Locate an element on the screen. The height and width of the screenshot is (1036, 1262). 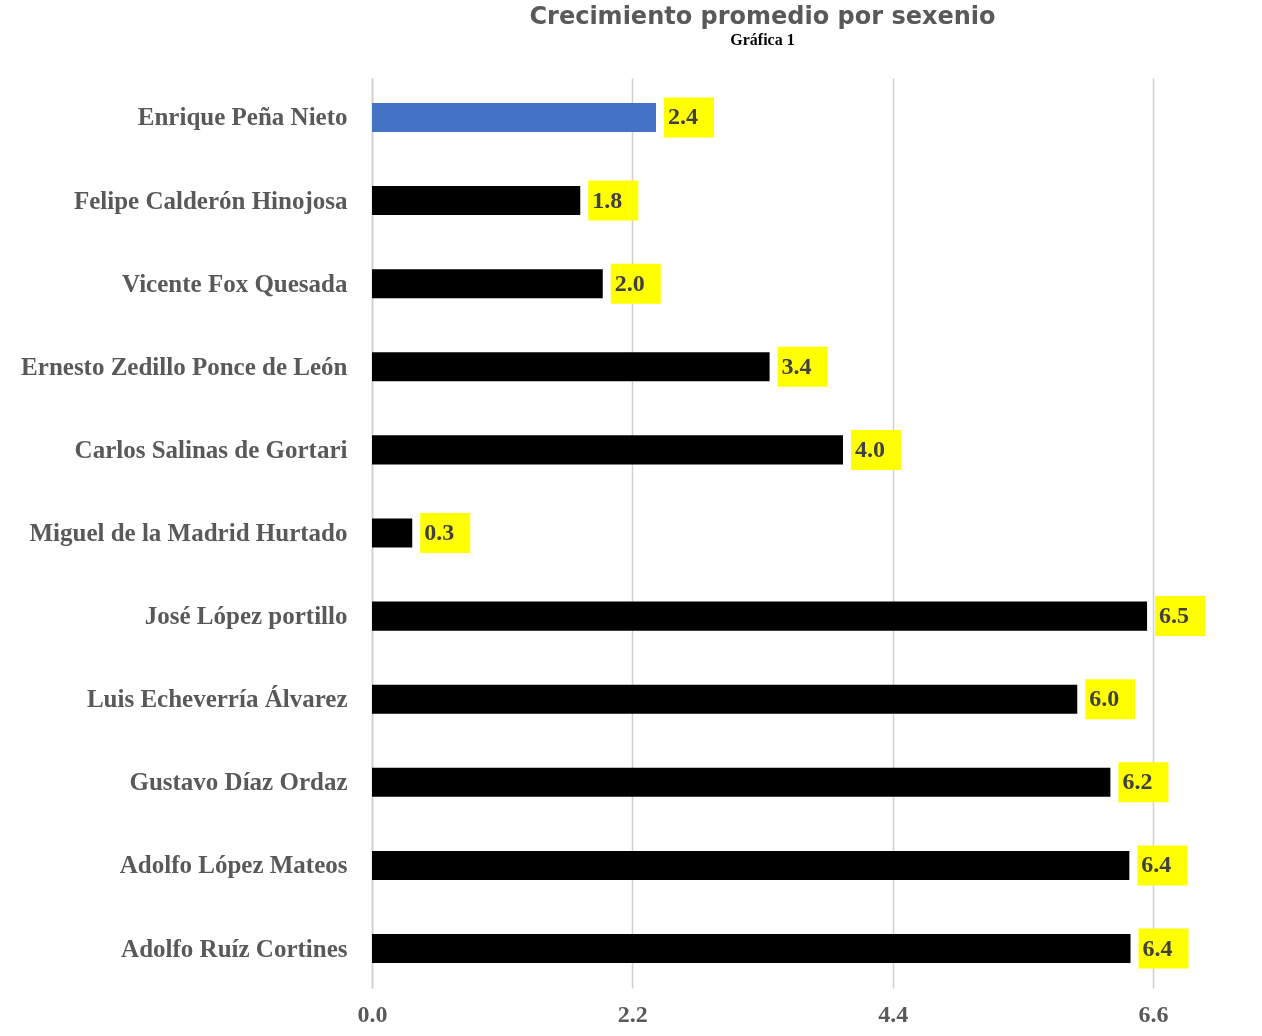
x-tick-label: 2.2 is located at coordinates (632, 1013).